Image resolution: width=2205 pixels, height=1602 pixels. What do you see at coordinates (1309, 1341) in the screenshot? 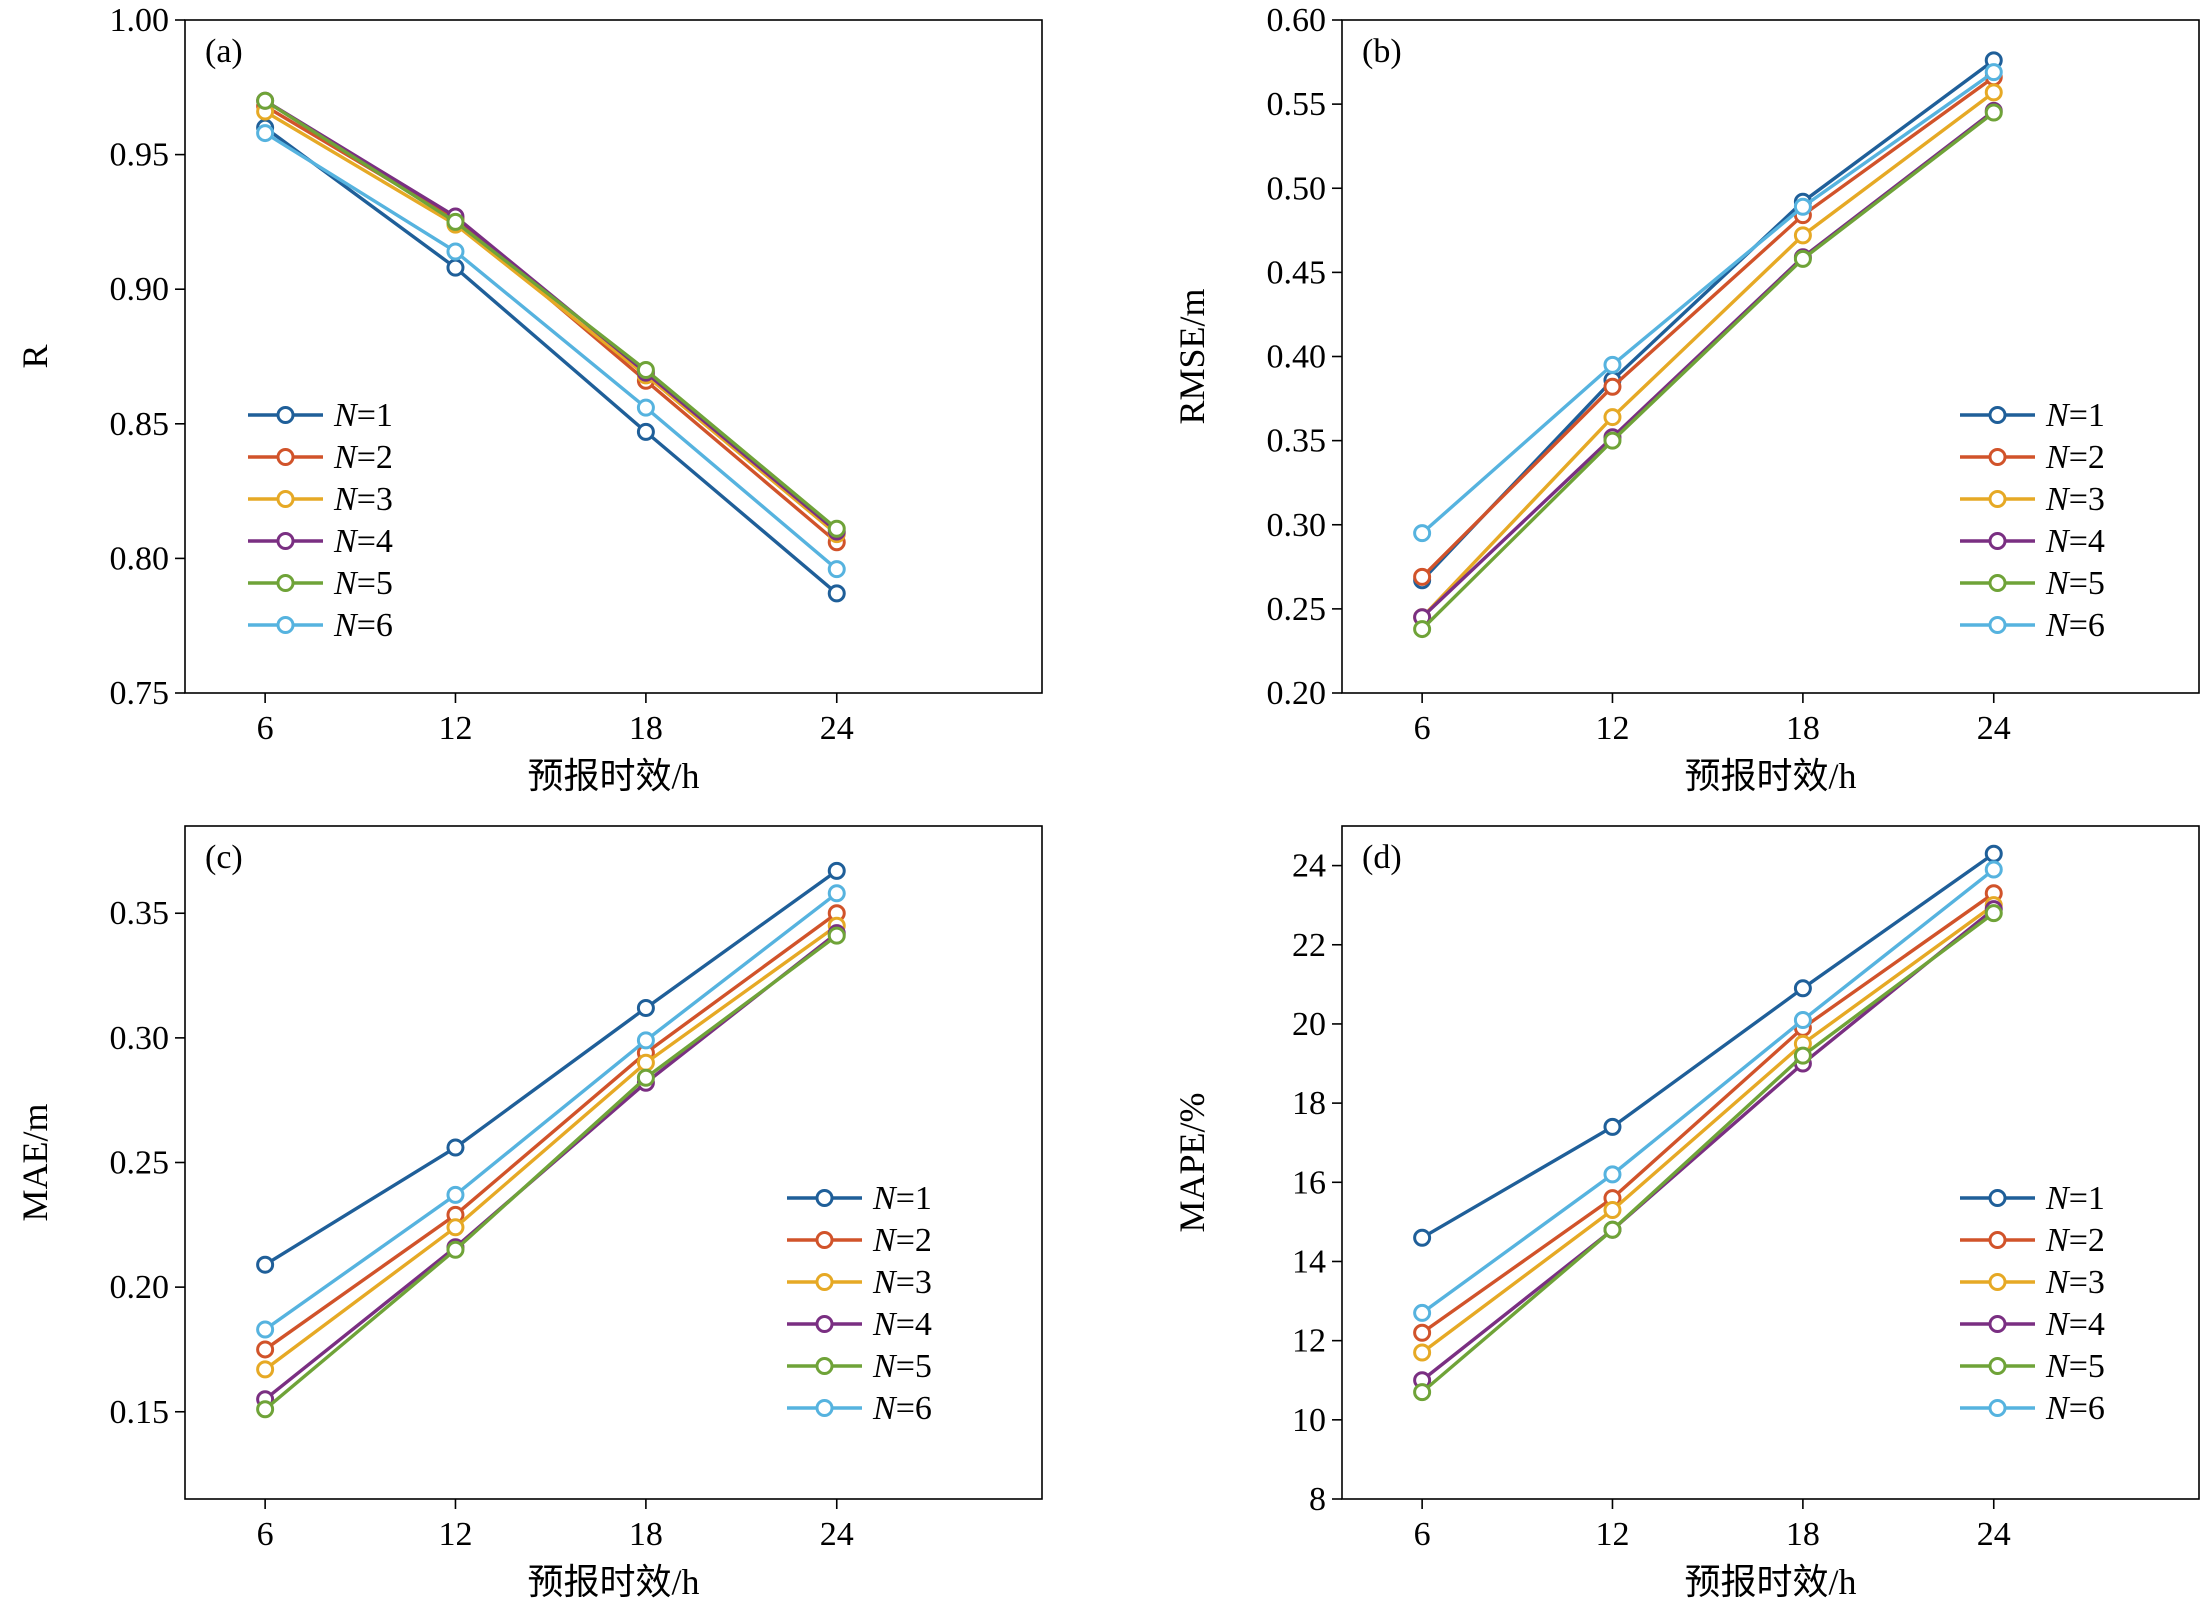
I see `y-tick-label: 12` at bounding box center [1309, 1341].